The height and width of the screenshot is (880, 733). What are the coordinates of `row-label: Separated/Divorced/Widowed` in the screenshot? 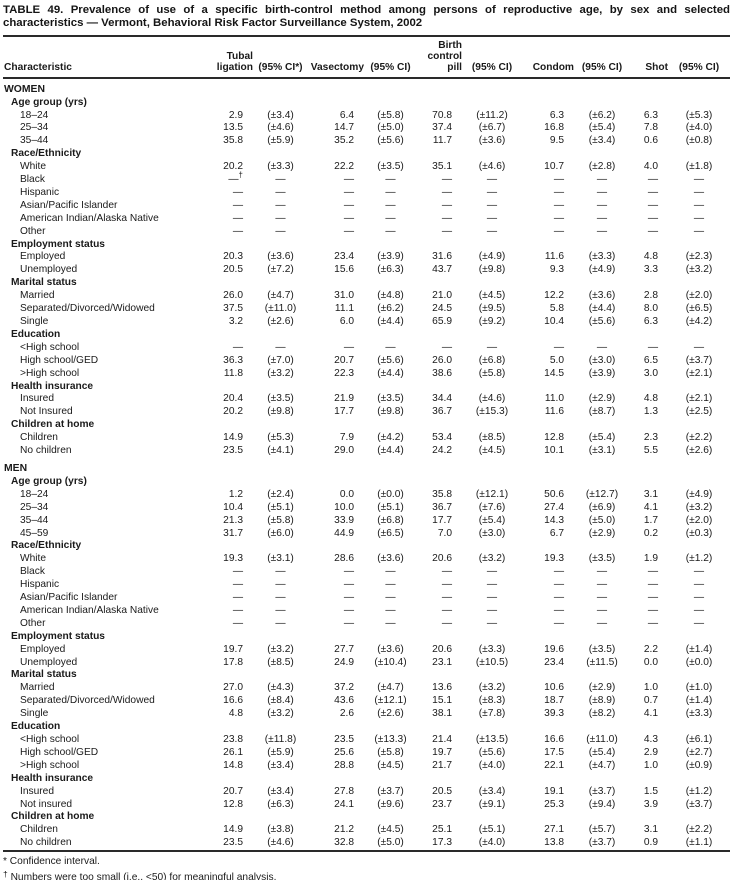 It's located at (87, 309).